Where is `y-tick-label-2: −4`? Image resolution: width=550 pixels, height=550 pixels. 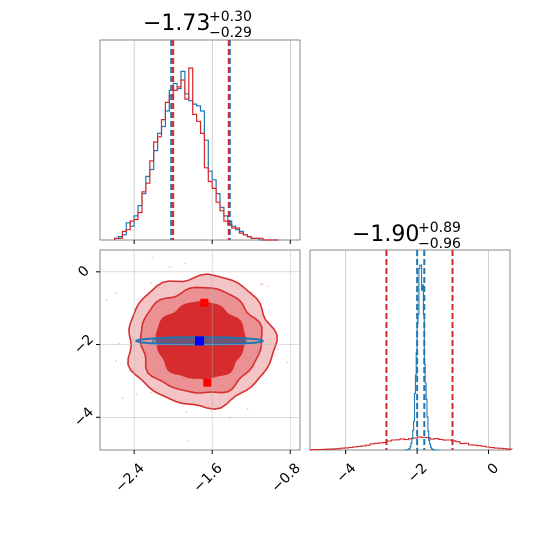 y-tick-label-2: −4 is located at coordinates (84, 417).